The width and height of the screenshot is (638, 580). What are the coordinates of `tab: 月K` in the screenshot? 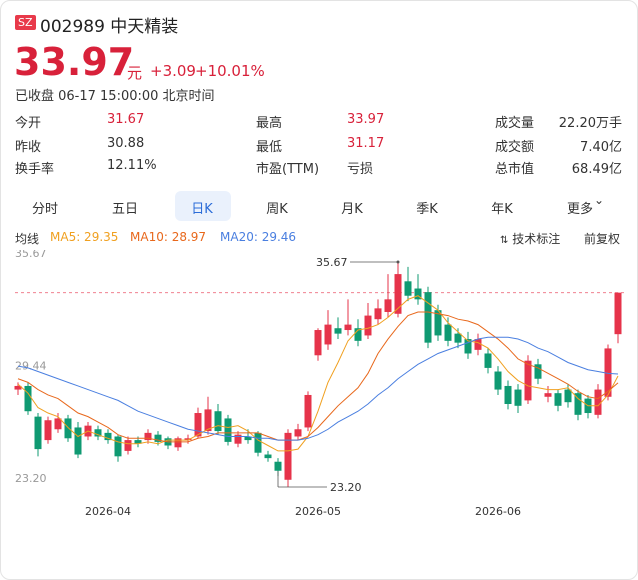 It's located at (352, 209).